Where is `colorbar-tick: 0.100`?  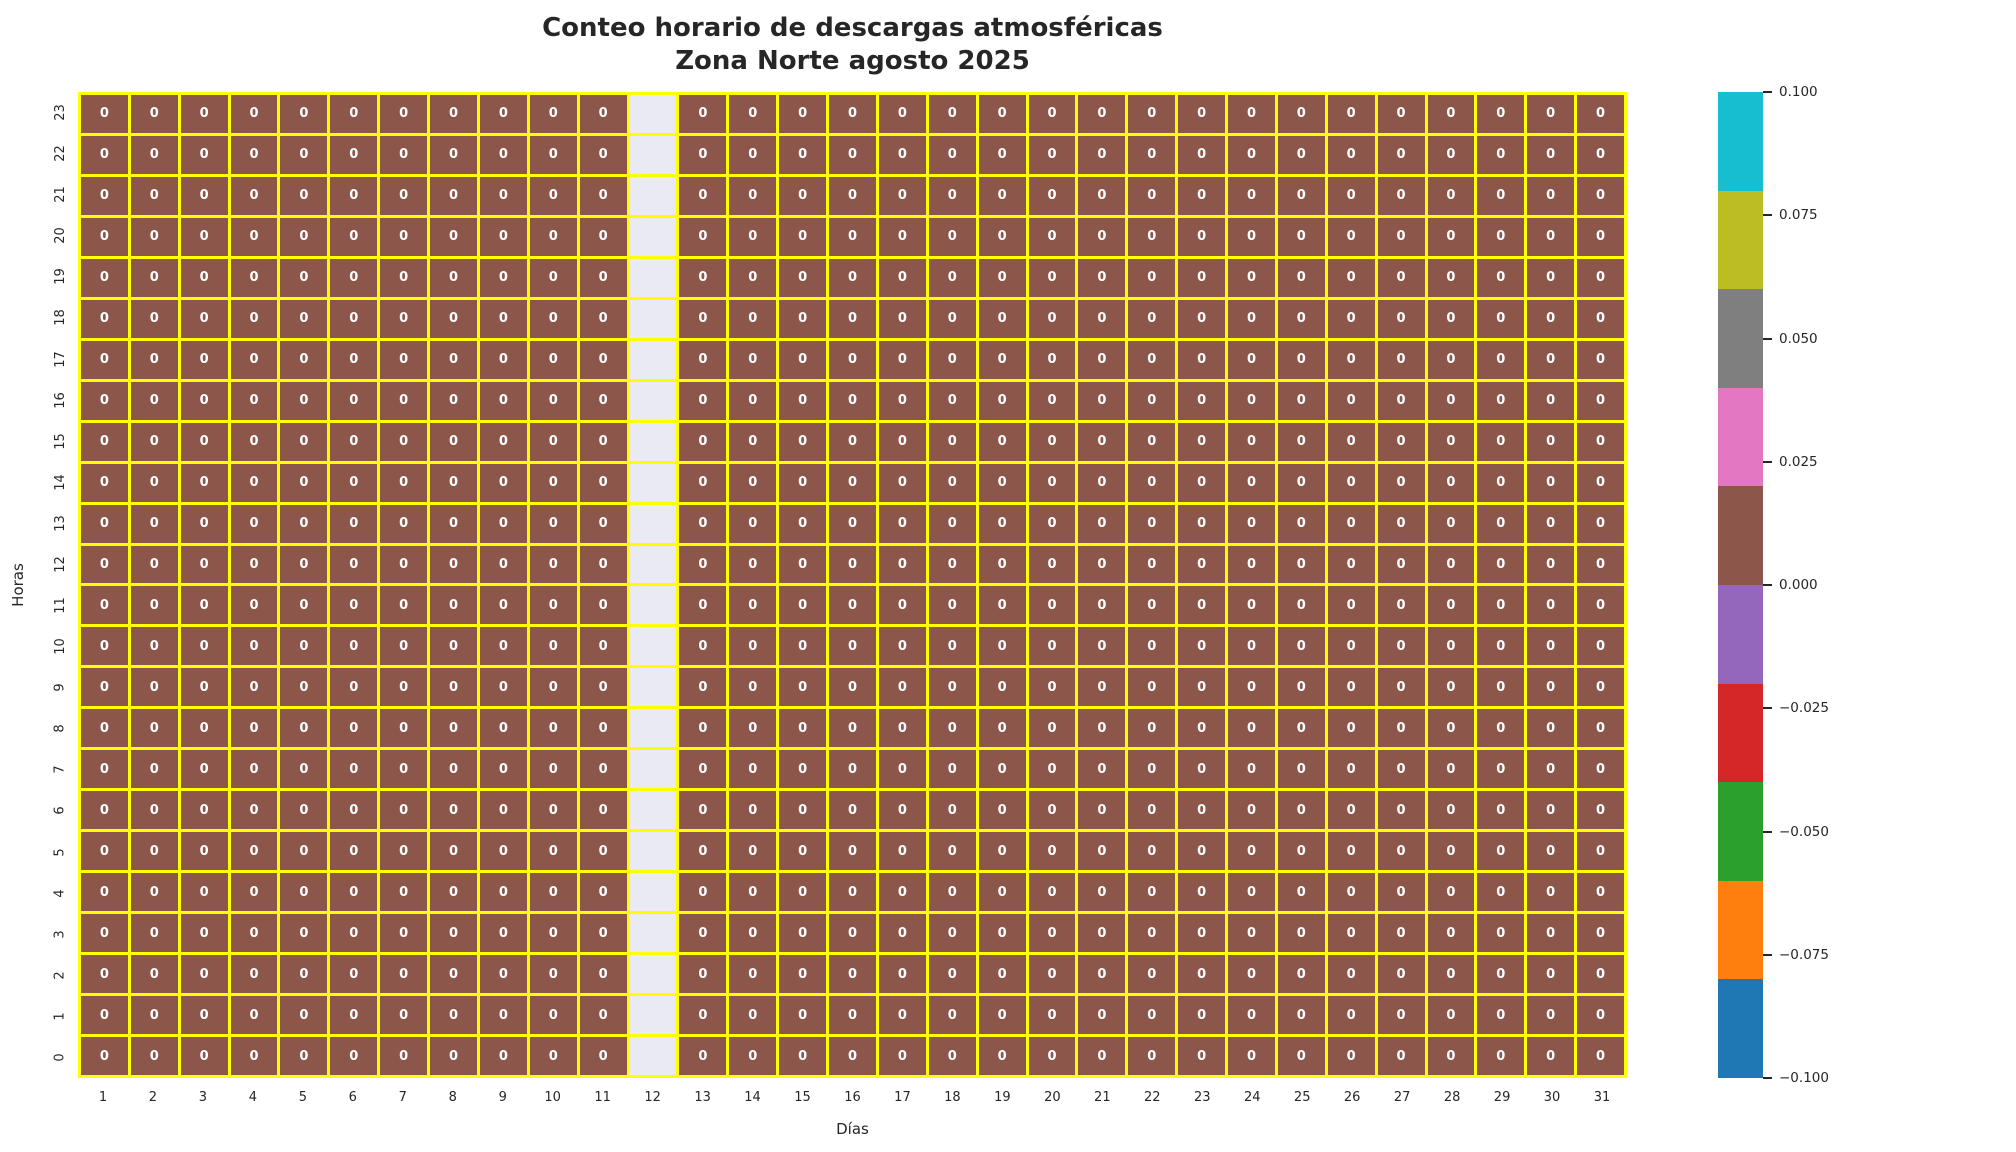
colorbar-tick: 0.100 is located at coordinates (1790, 92).